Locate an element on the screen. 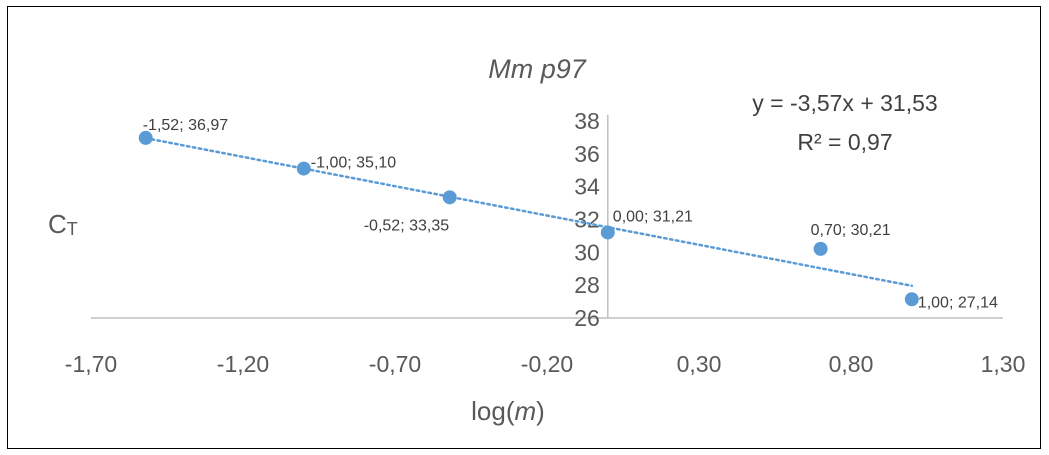 The width and height of the screenshot is (1049, 455). data-label: -1,52; 36,97 is located at coordinates (186, 125).